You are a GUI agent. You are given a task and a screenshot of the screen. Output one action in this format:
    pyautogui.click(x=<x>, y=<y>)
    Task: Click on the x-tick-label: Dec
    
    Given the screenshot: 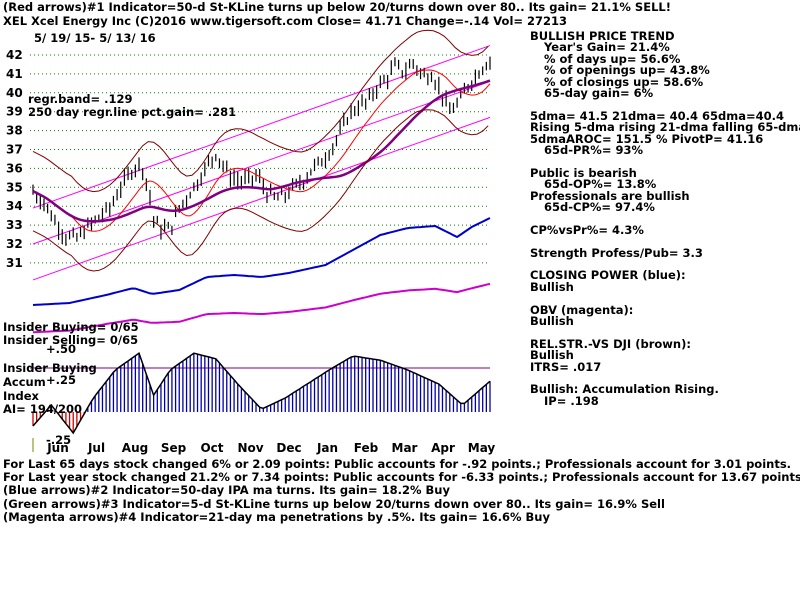 What is the action you would take?
    pyautogui.click(x=288, y=448)
    